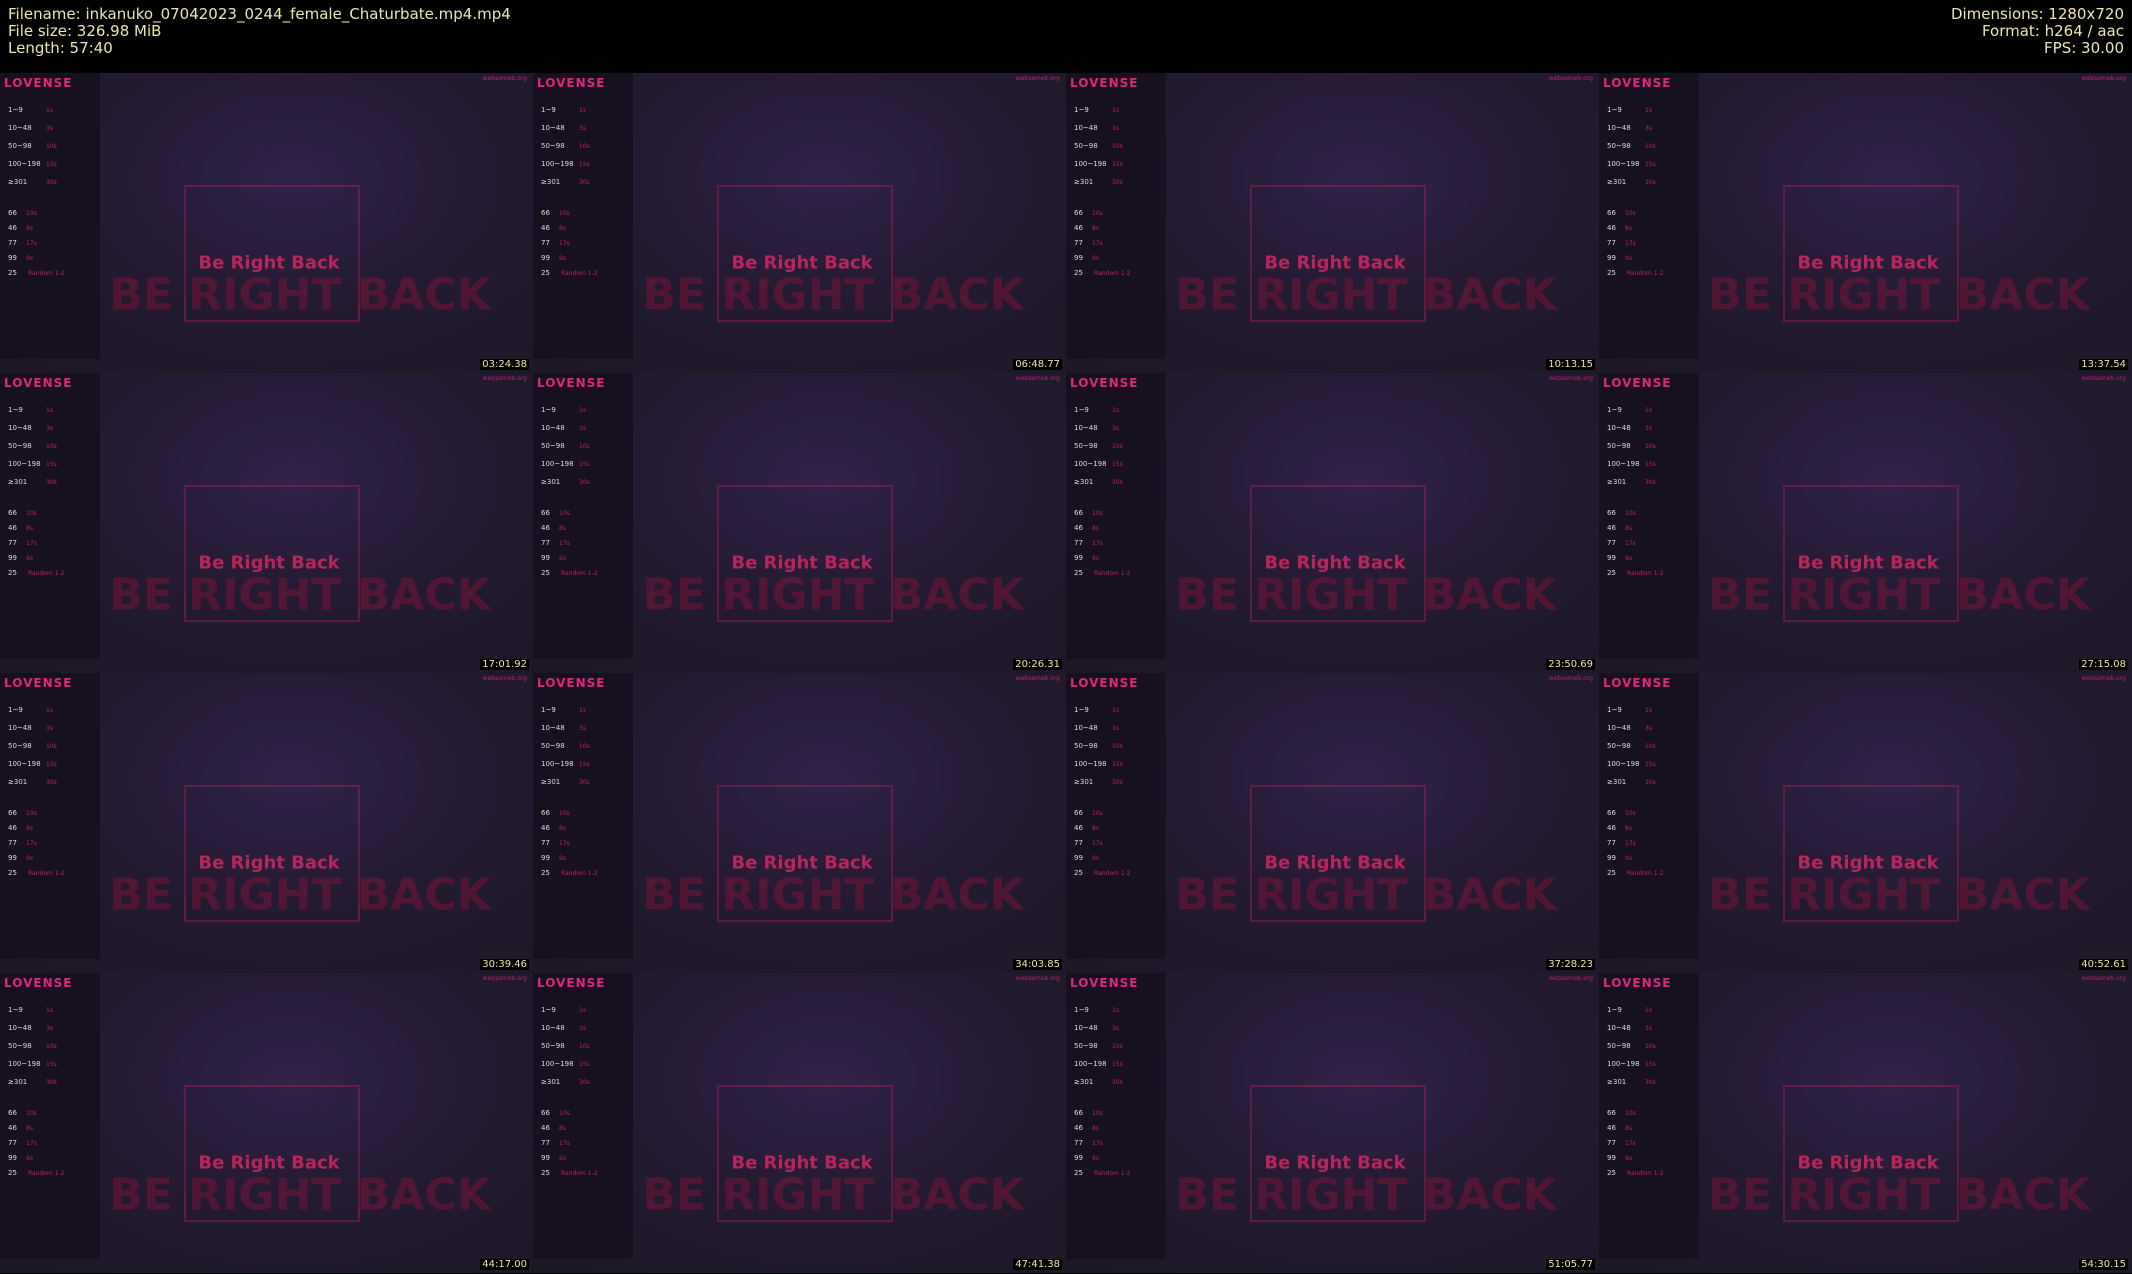 The image size is (2132, 1274). Describe the element at coordinates (504, 1264) in the screenshot. I see `timestamp: 44:17.00` at that location.